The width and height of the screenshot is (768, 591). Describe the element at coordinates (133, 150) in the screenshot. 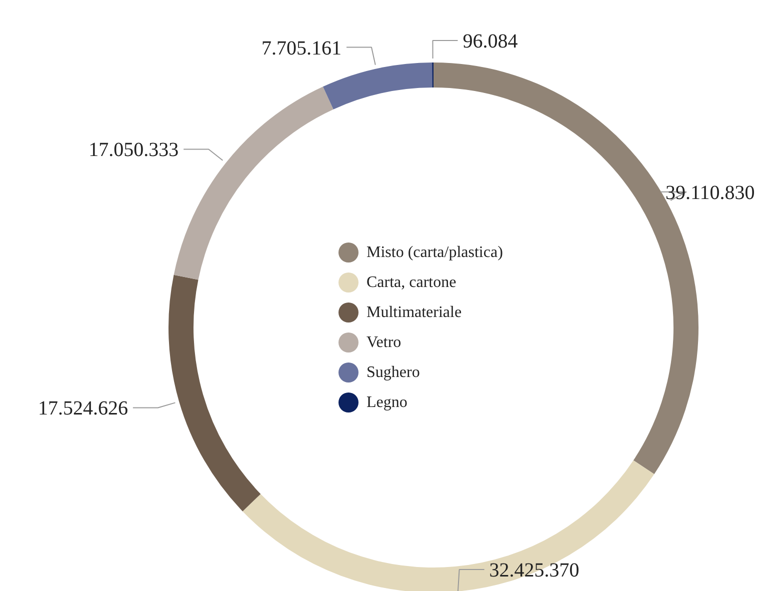

I see `data-label: 17.050.333` at that location.